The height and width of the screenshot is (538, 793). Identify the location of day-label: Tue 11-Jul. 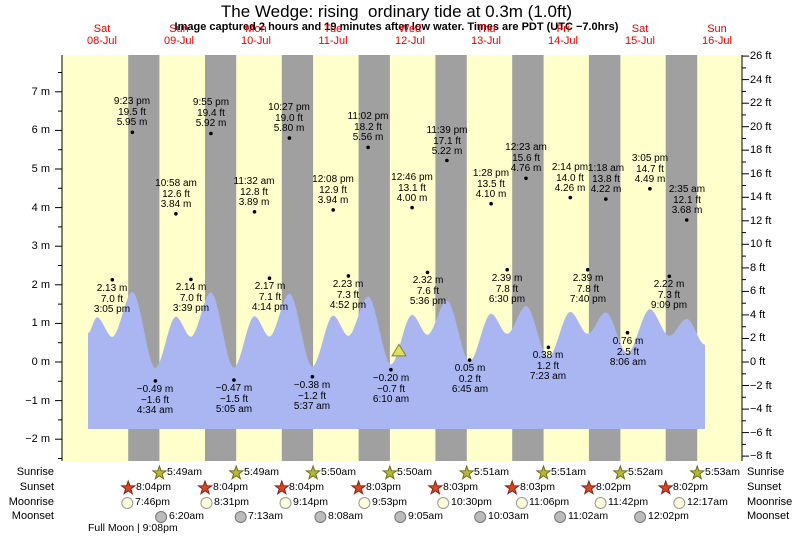
(333, 35).